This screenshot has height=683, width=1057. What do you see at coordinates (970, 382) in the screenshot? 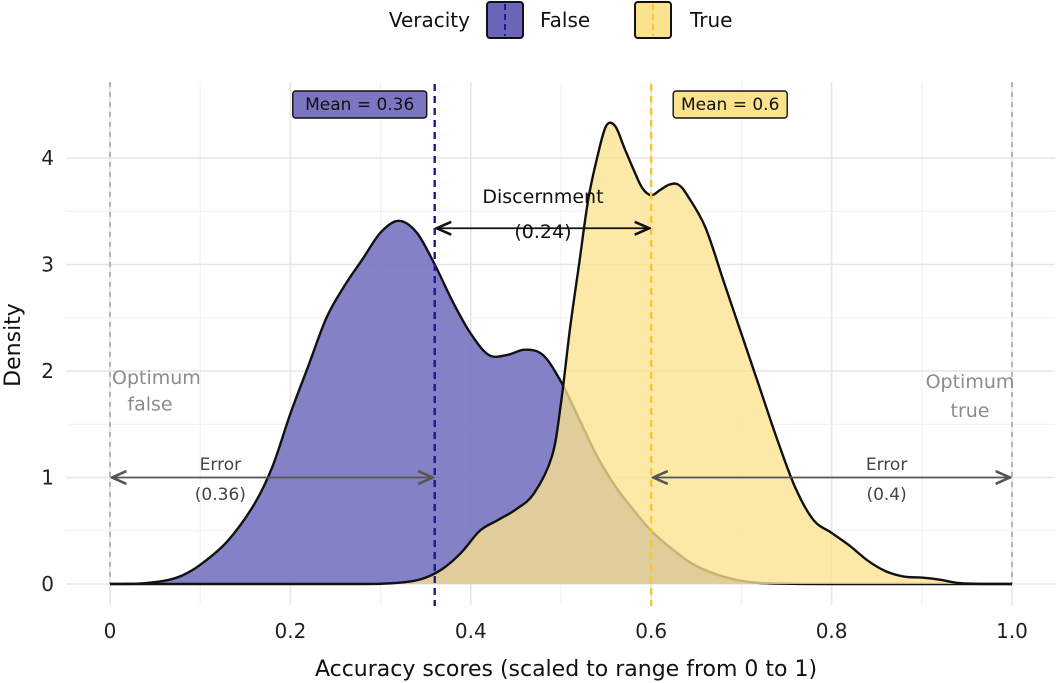
I see `optimum-true-label-line1: Optimum` at bounding box center [970, 382].